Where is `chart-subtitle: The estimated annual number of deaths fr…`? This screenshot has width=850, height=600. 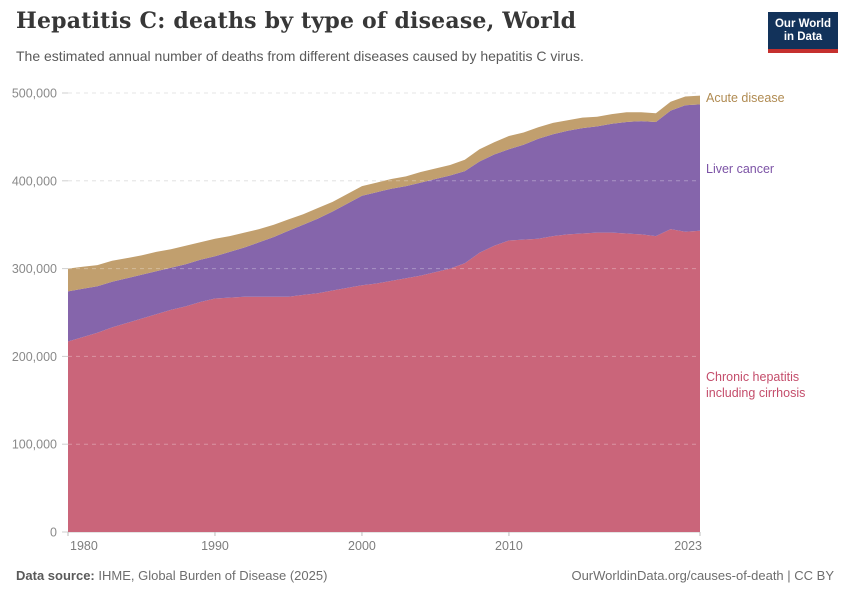
chart-subtitle: The estimated annual number of deaths fr… is located at coordinates (300, 56).